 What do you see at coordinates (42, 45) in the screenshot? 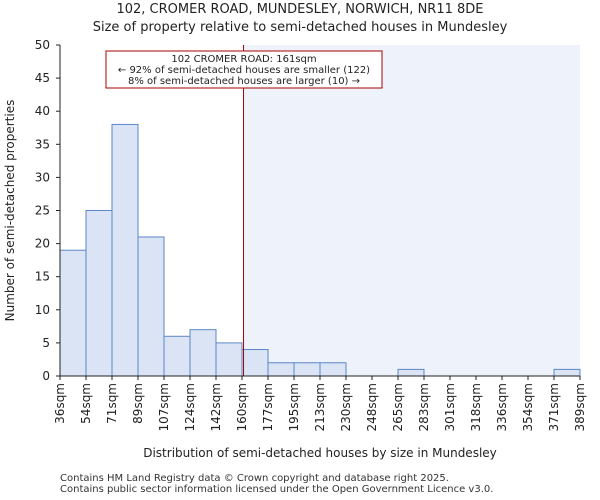
I see `y-tick-label: 50` at bounding box center [42, 45].